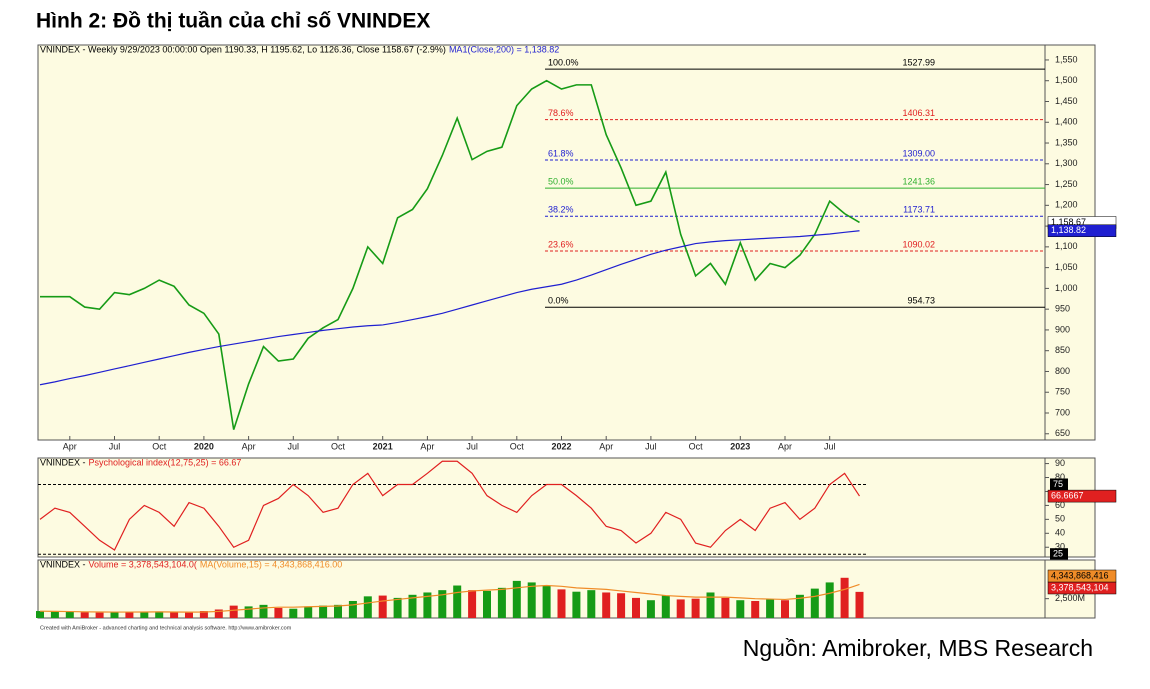 The image size is (1150, 689). I want to click on y-tick-label: 700, so click(1062, 412).